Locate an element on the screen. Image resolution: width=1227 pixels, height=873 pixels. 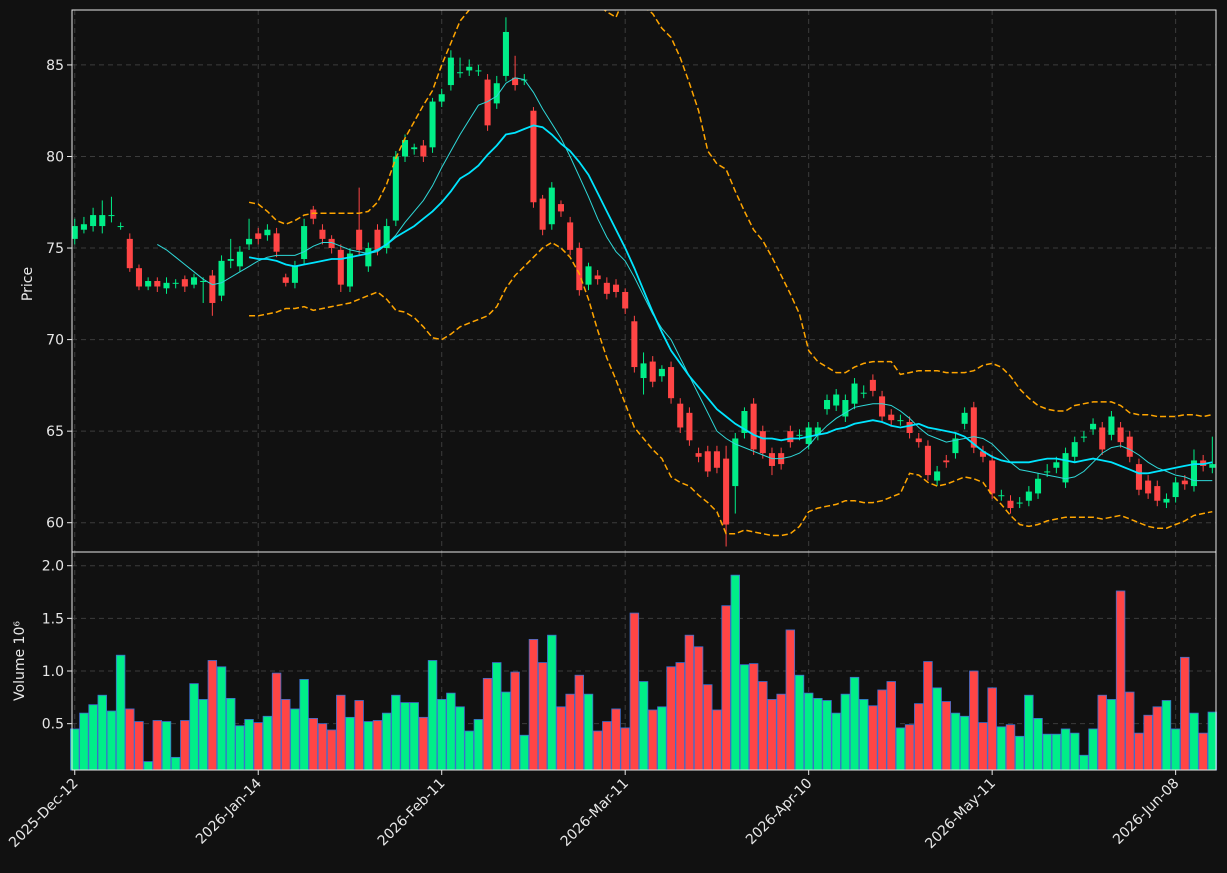
y-tick-label: 70 is located at coordinates (55, 341).